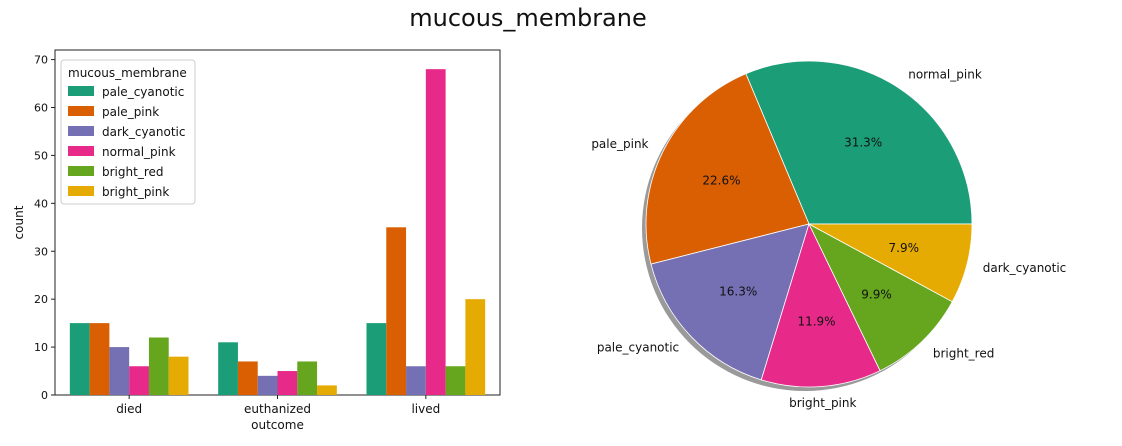 This screenshot has width=1122, height=446. Describe the element at coordinates (945, 75) in the screenshot. I see `pie-slice-label: normal_pink` at that location.